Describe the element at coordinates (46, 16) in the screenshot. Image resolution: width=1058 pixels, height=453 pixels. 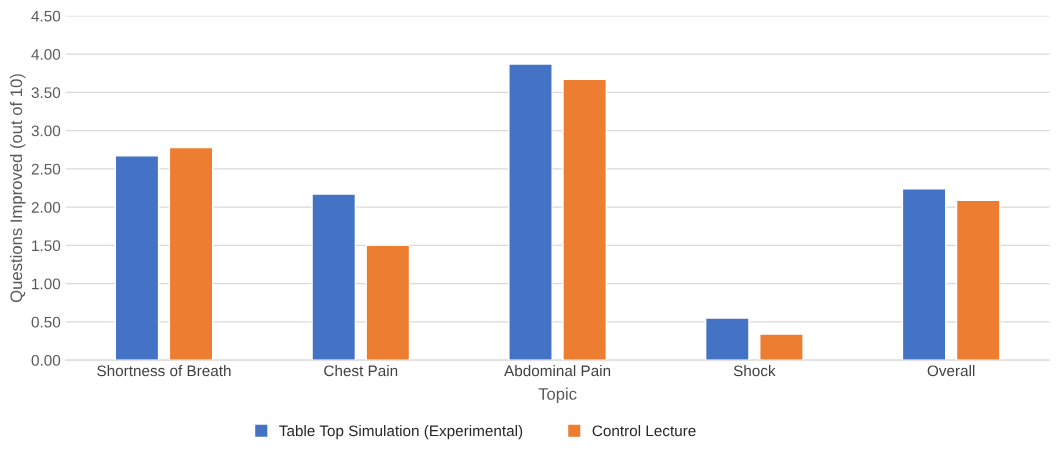
I see `y-tick-label: 4.50` at that location.